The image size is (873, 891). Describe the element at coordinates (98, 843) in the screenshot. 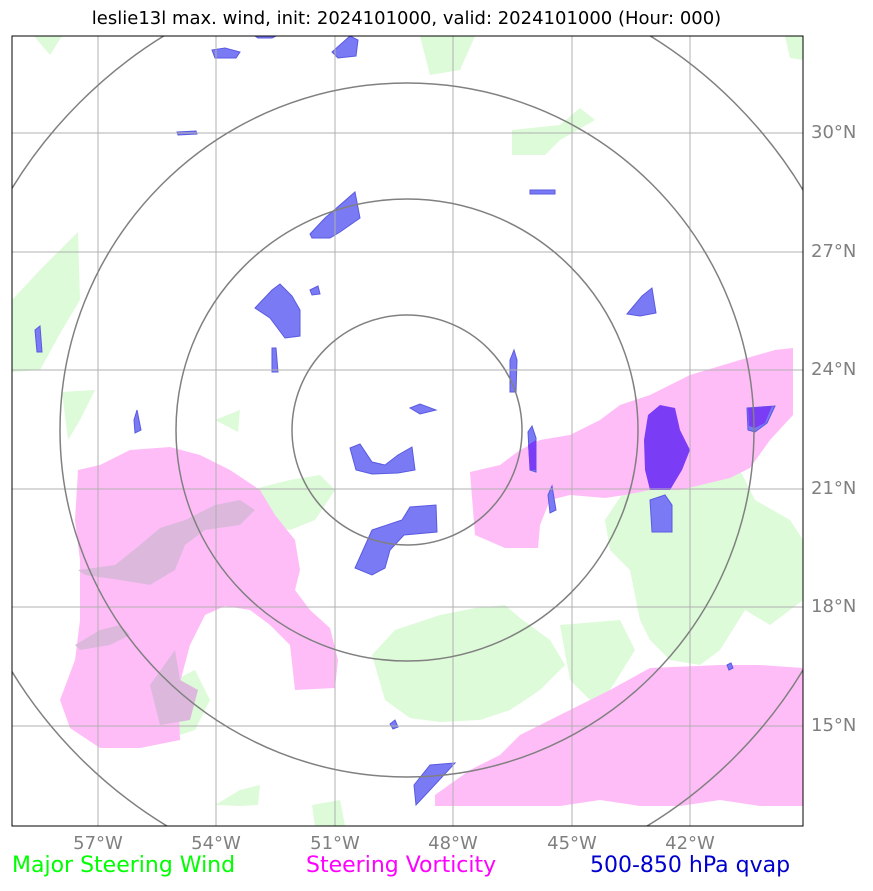

I see `lon-label-57w: 57°W` at that location.